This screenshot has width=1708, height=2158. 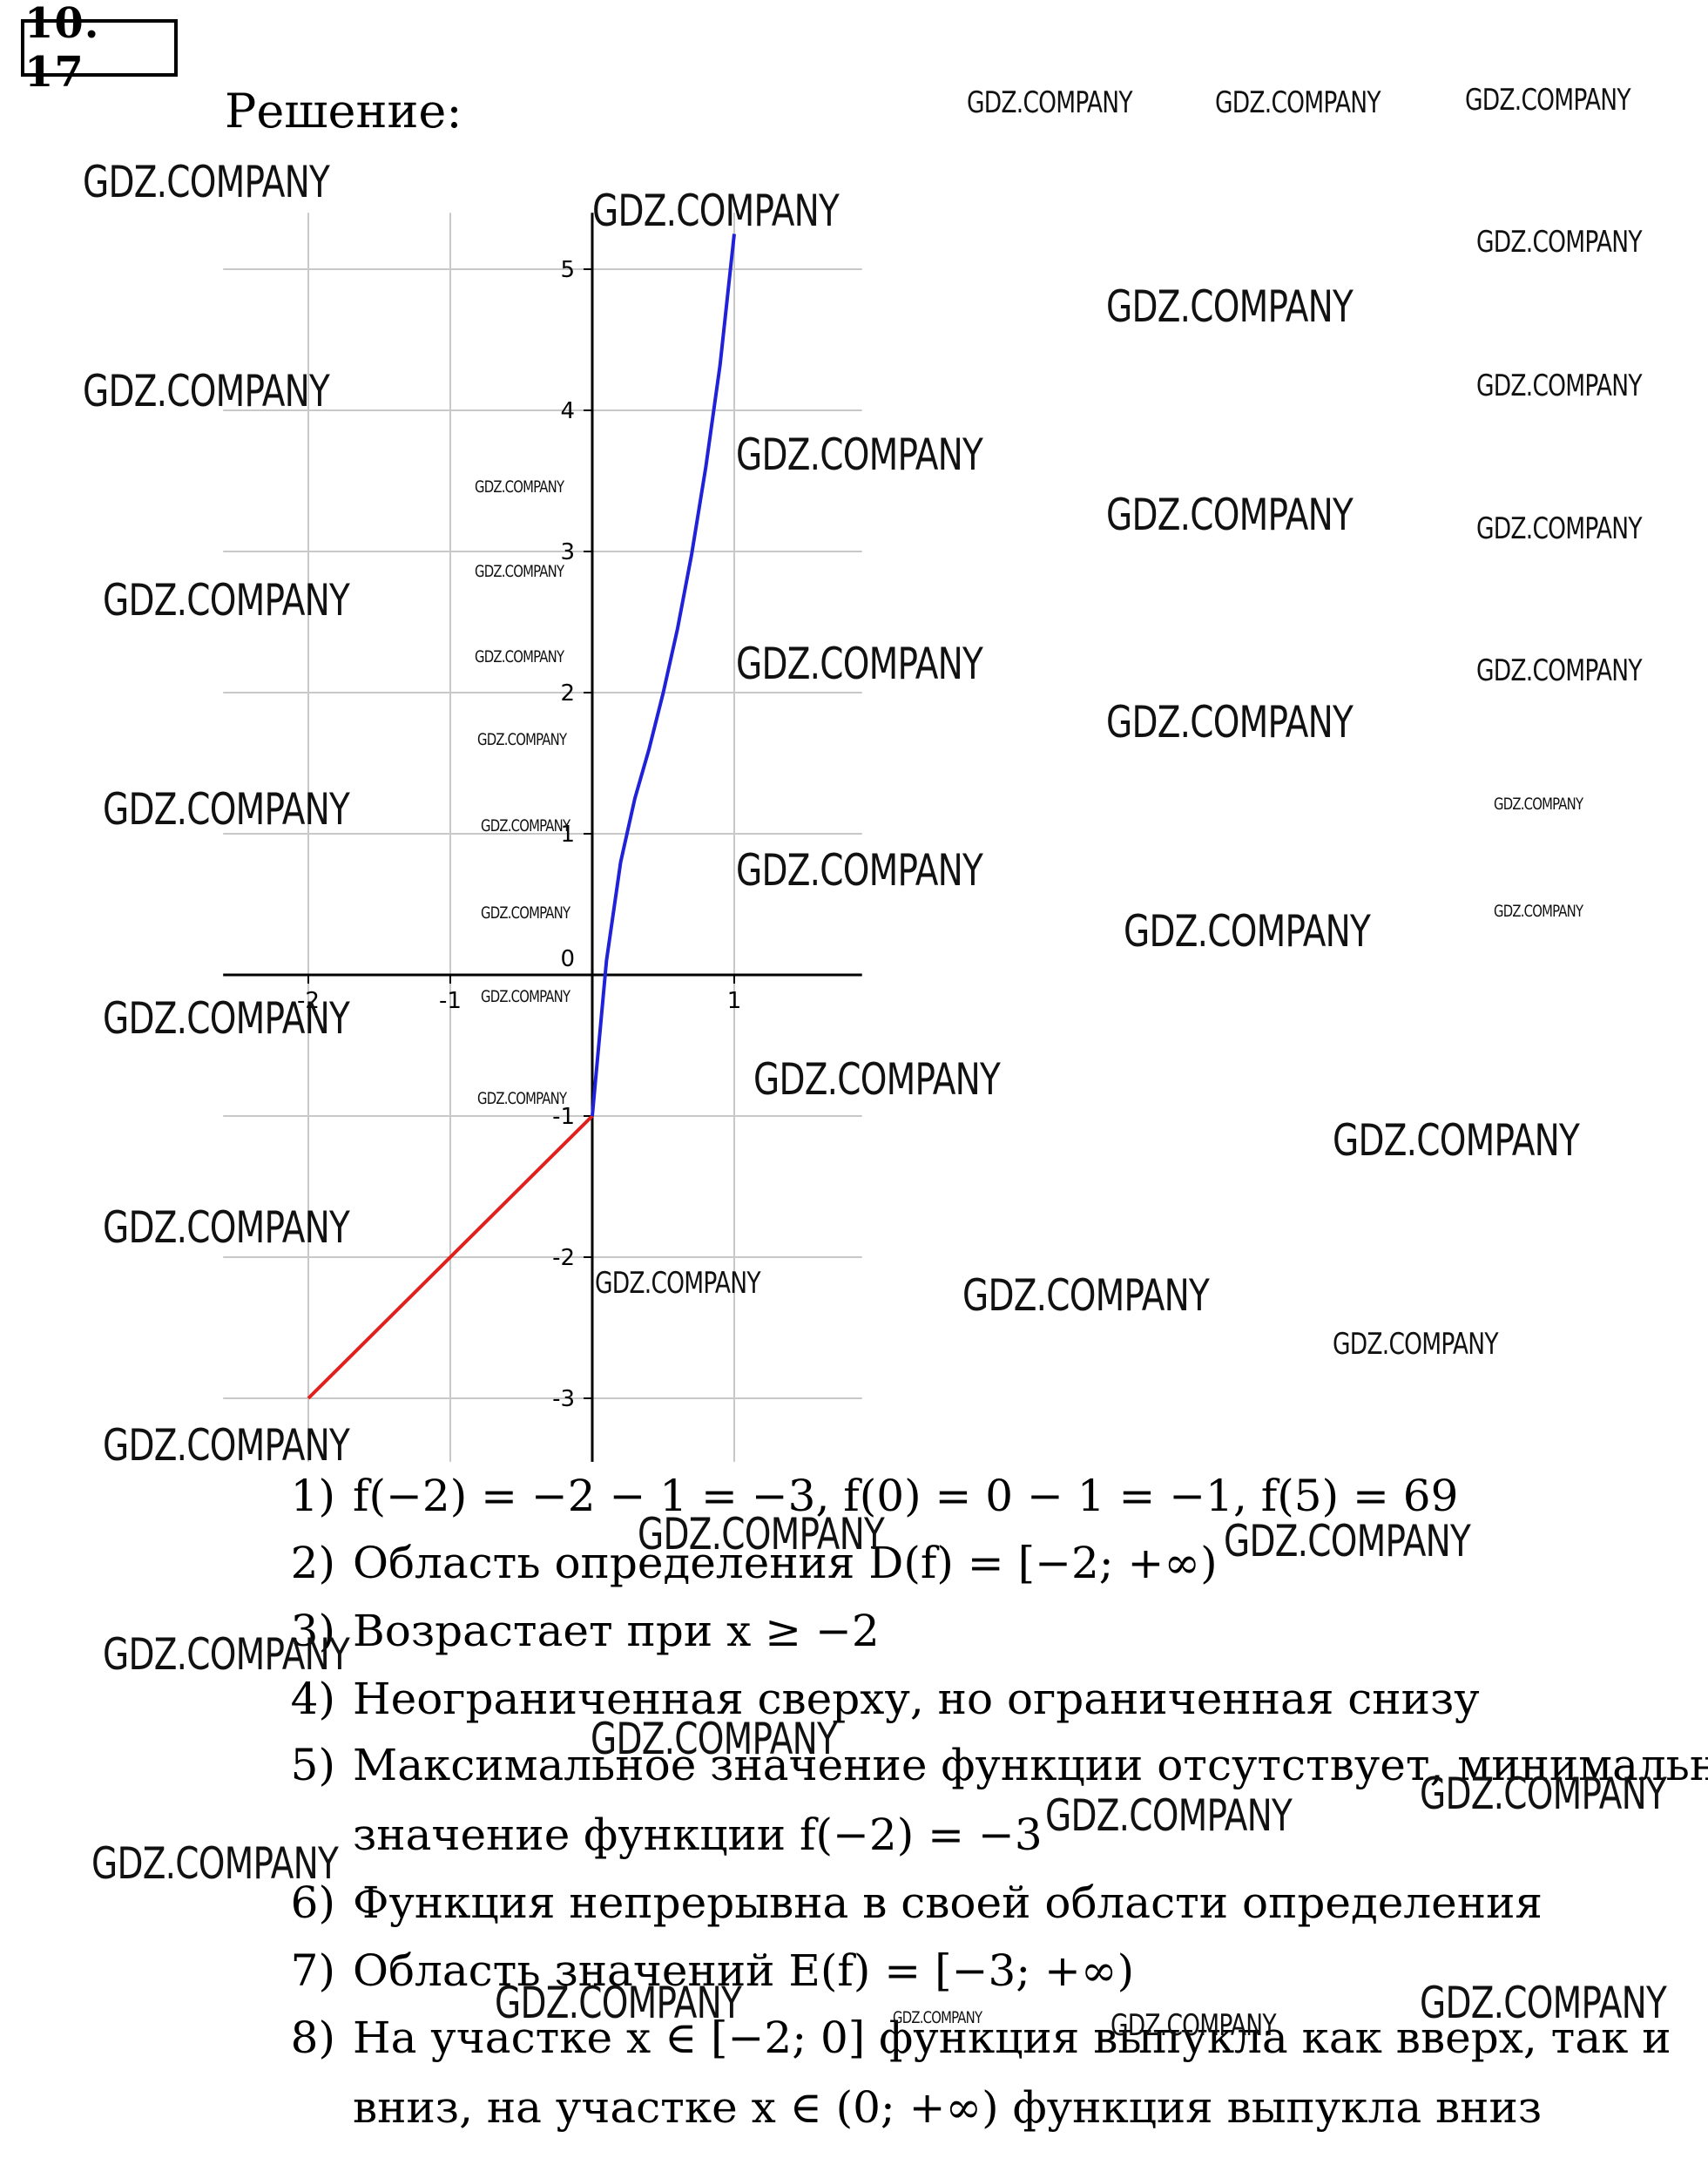 I want to click on x-tick-label: -2, so click(x=308, y=1001).